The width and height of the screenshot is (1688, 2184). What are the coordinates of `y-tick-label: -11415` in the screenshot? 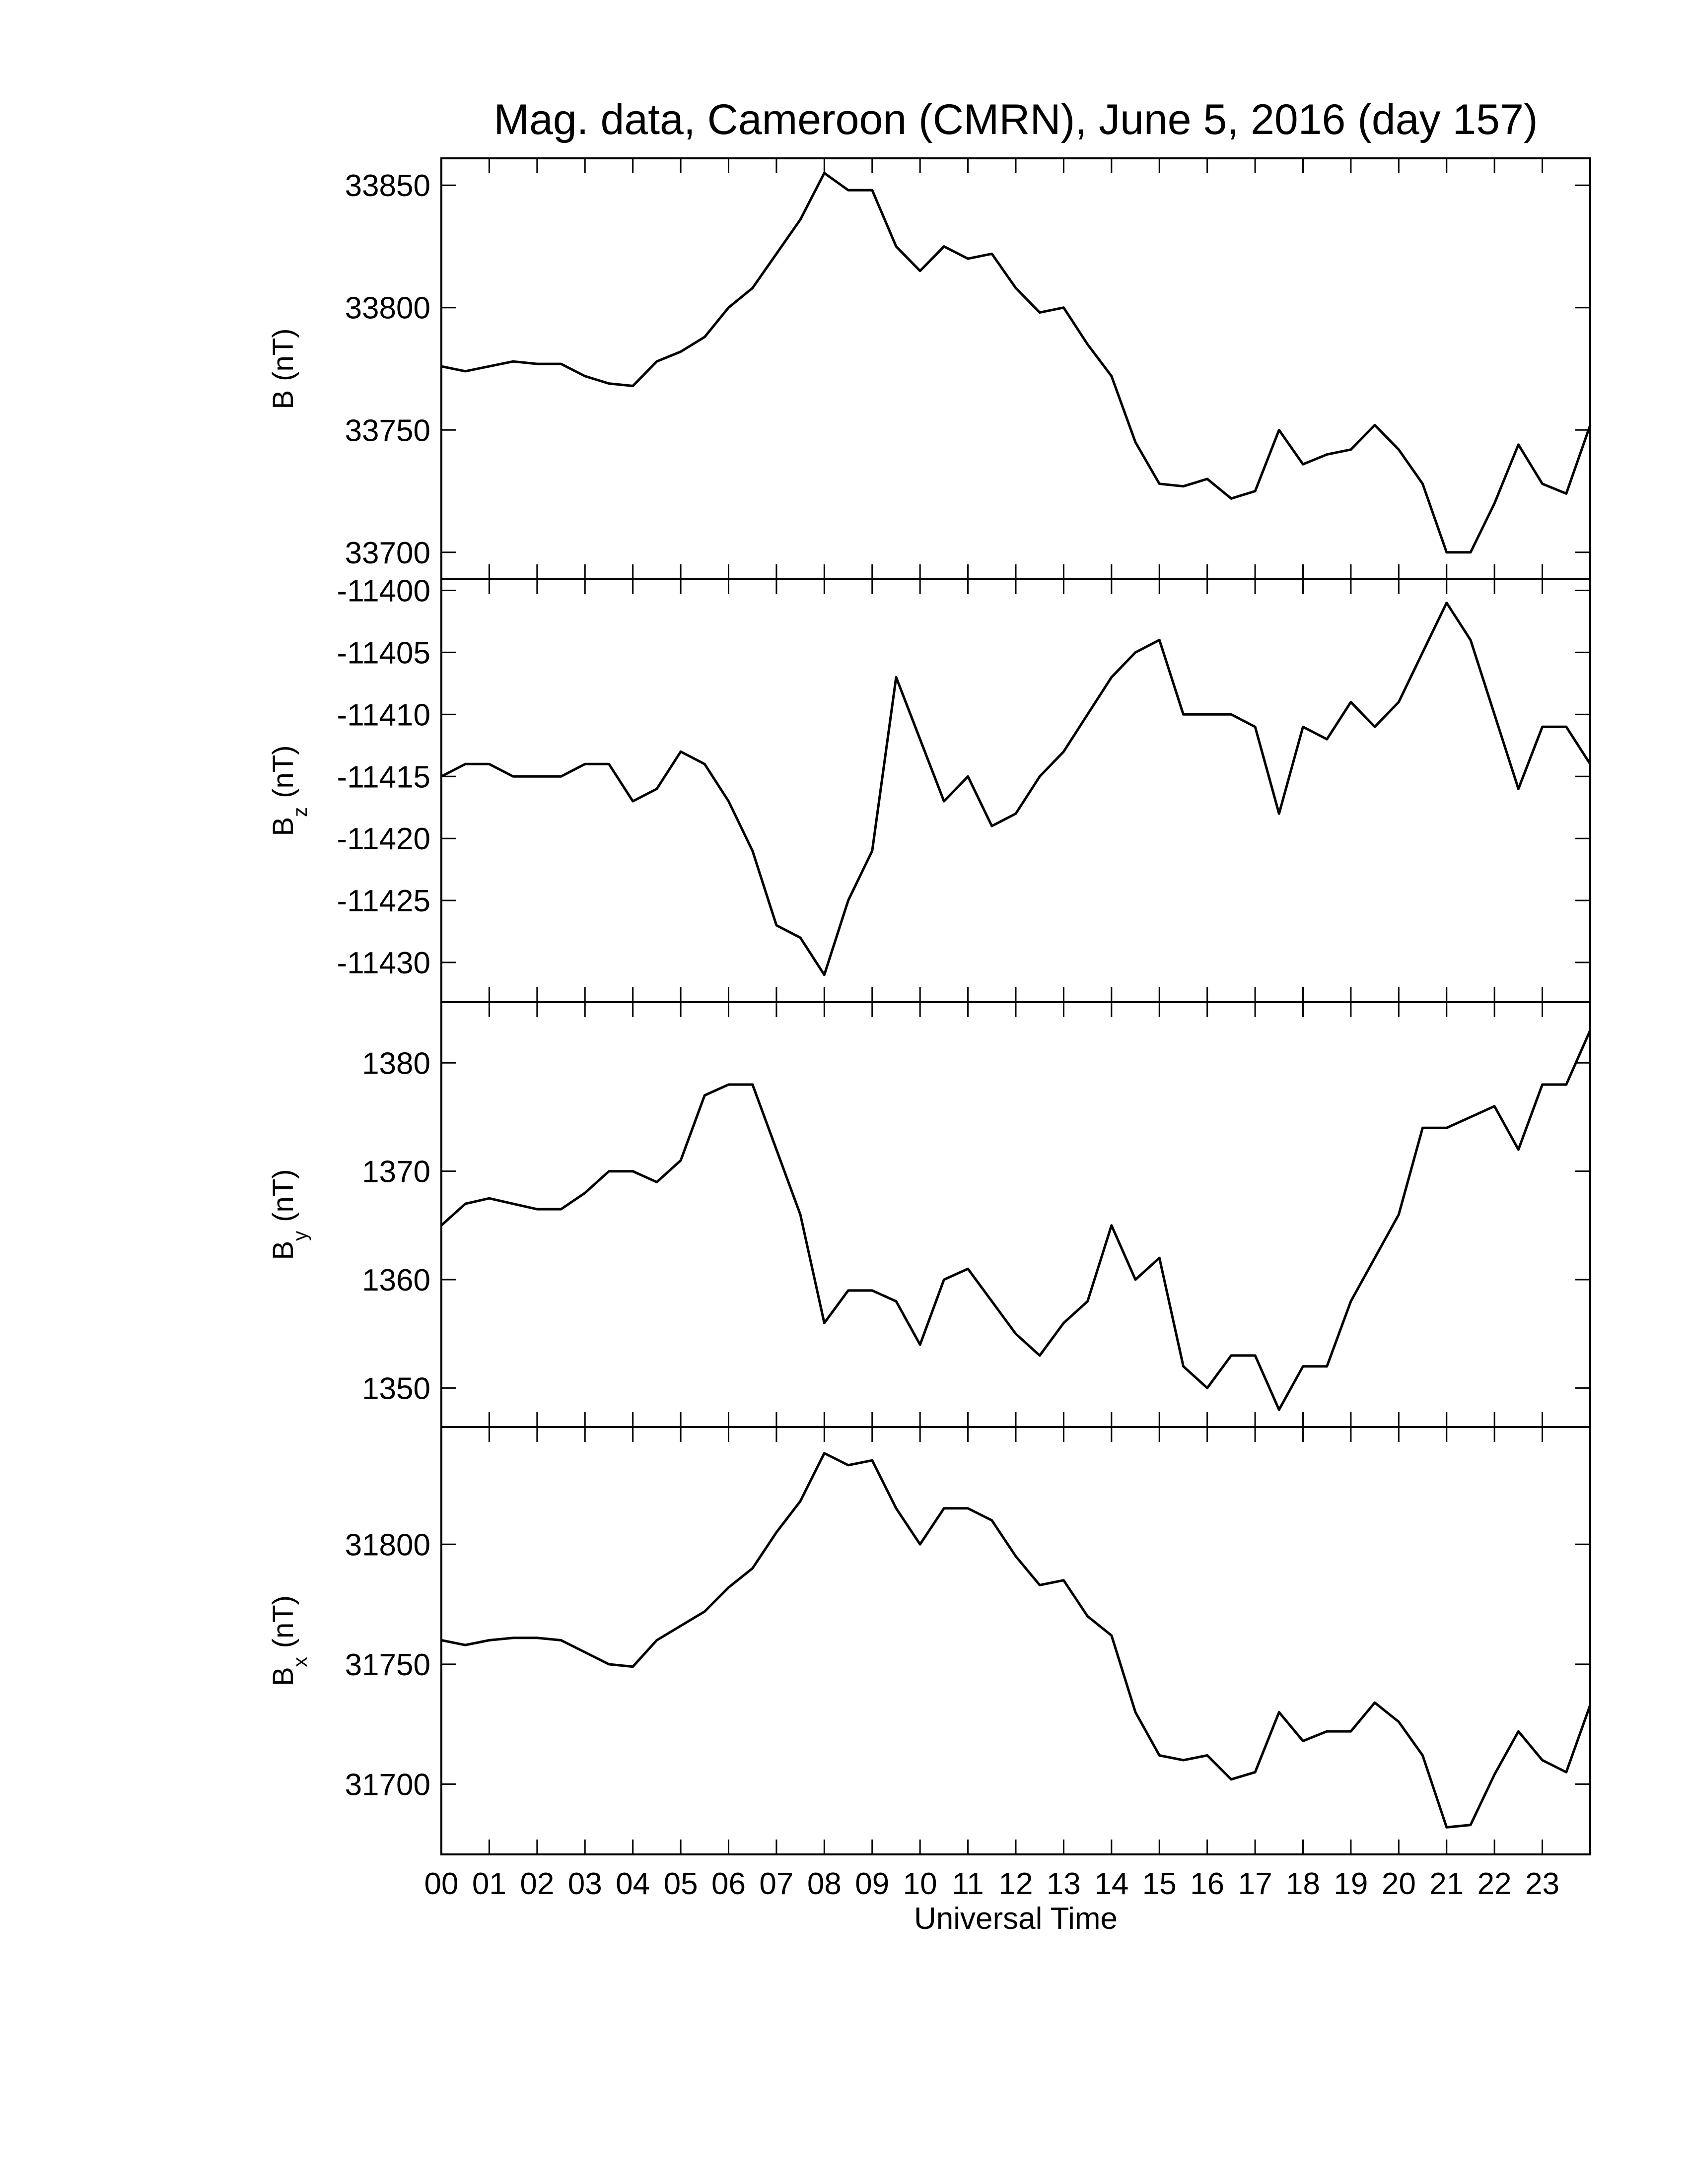 It's located at (383, 777).